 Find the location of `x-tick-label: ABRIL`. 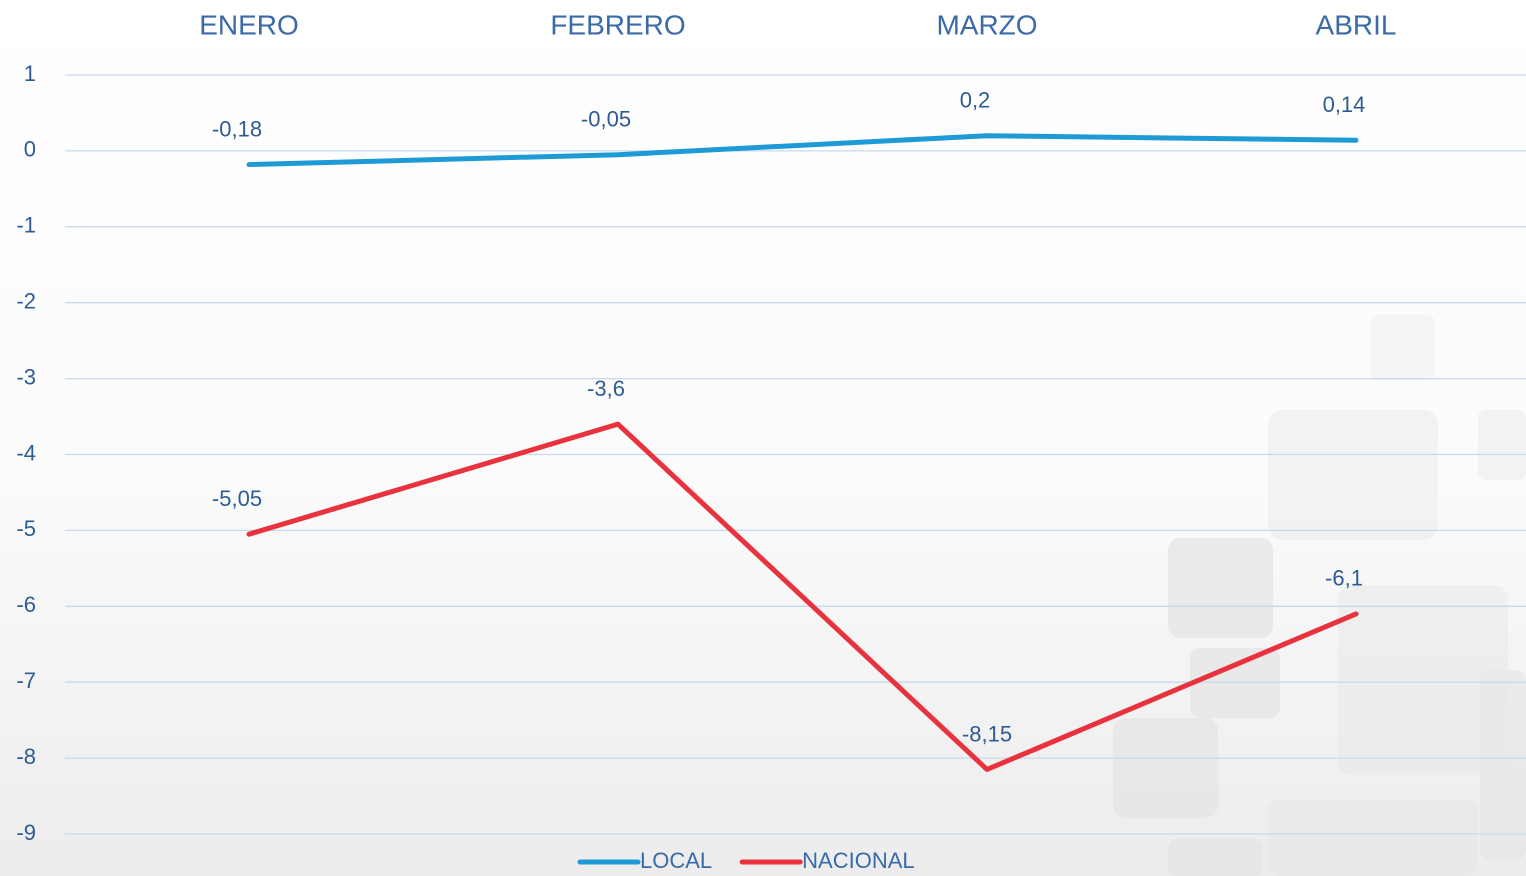

x-tick-label: ABRIL is located at coordinates (1356, 24).